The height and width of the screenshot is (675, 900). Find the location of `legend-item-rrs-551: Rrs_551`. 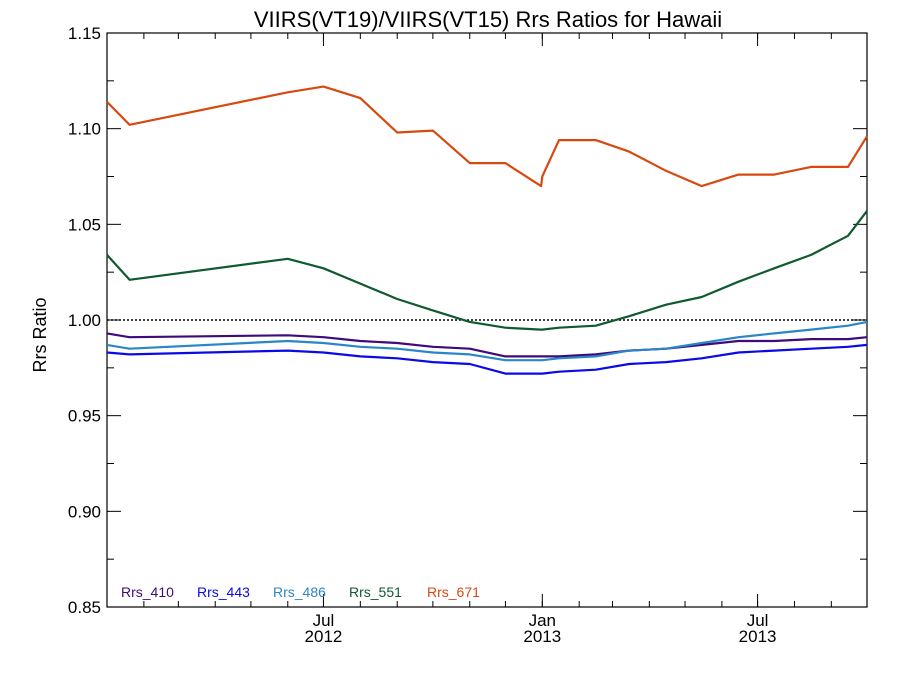

legend-item-rrs-551: Rrs_551 is located at coordinates (375, 592).